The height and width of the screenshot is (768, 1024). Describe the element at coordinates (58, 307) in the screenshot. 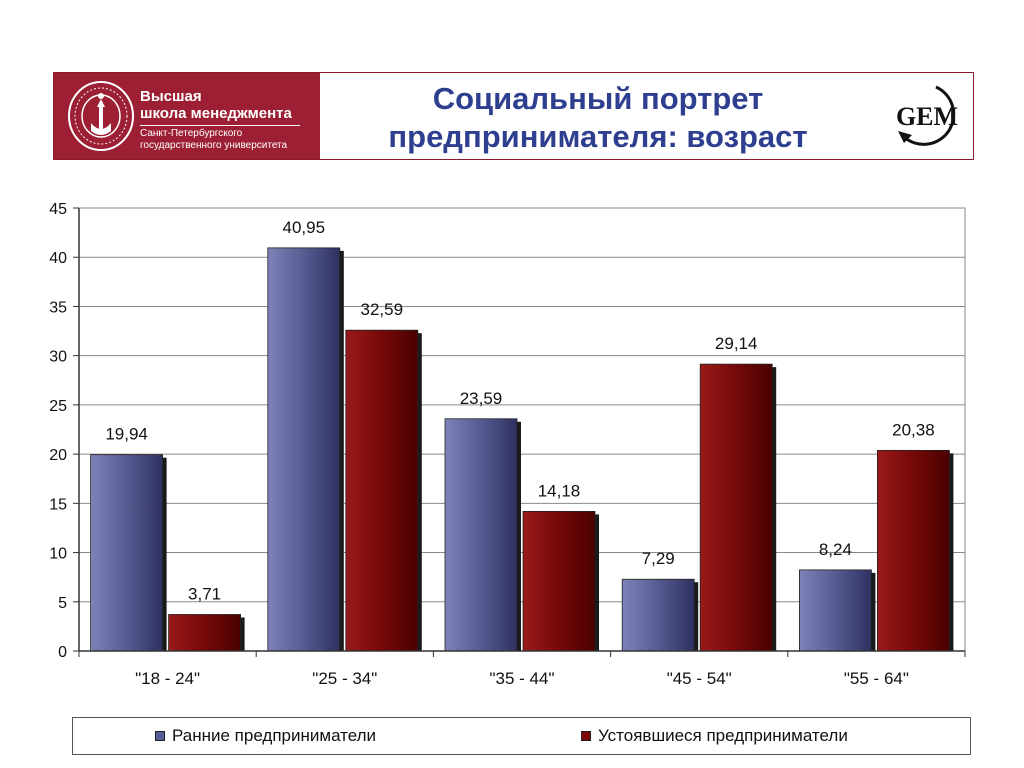

I see `y-tick-label: 35` at that location.